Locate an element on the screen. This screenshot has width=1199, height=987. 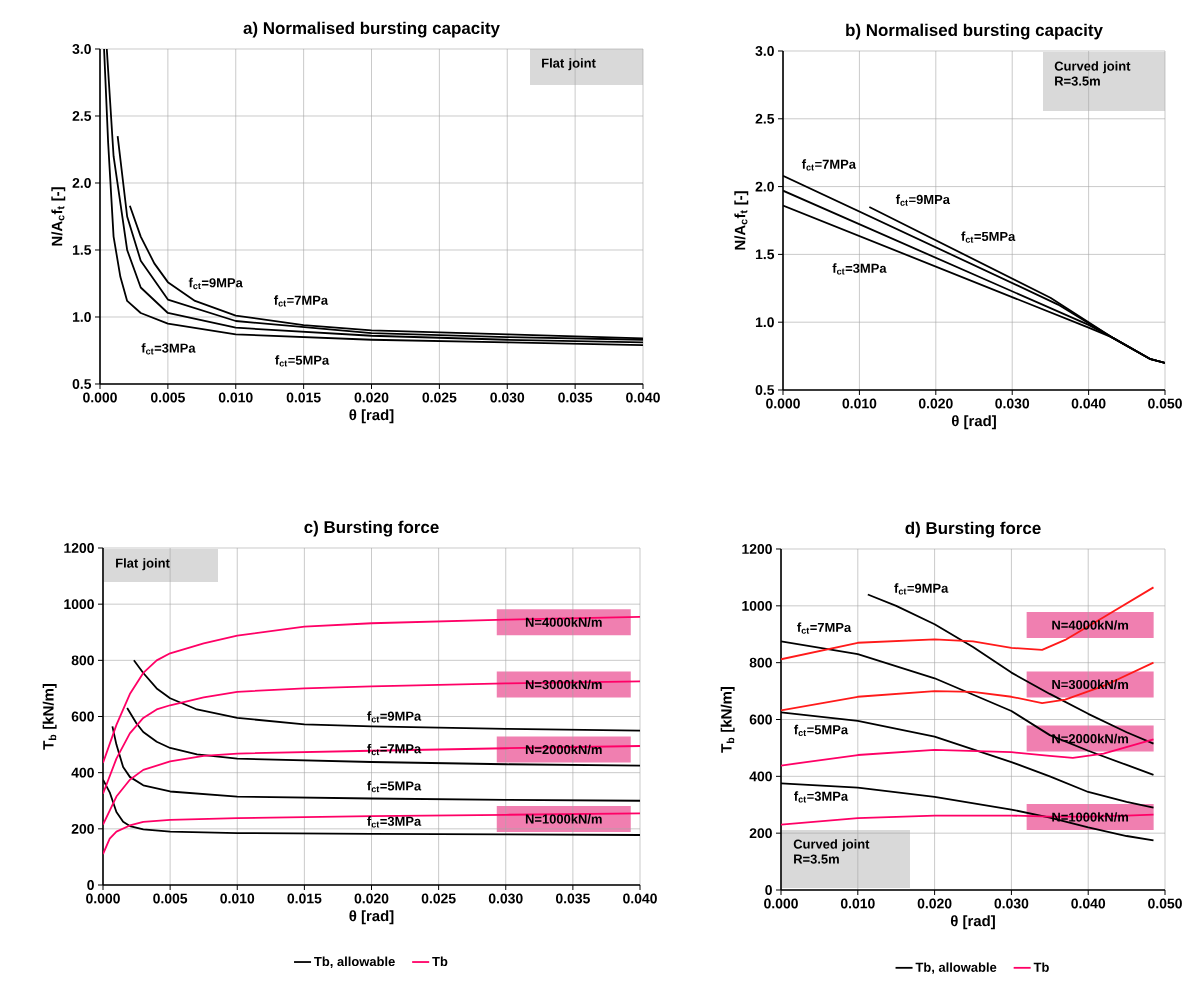
annotation: N=4000kN/m is located at coordinates (563, 622).